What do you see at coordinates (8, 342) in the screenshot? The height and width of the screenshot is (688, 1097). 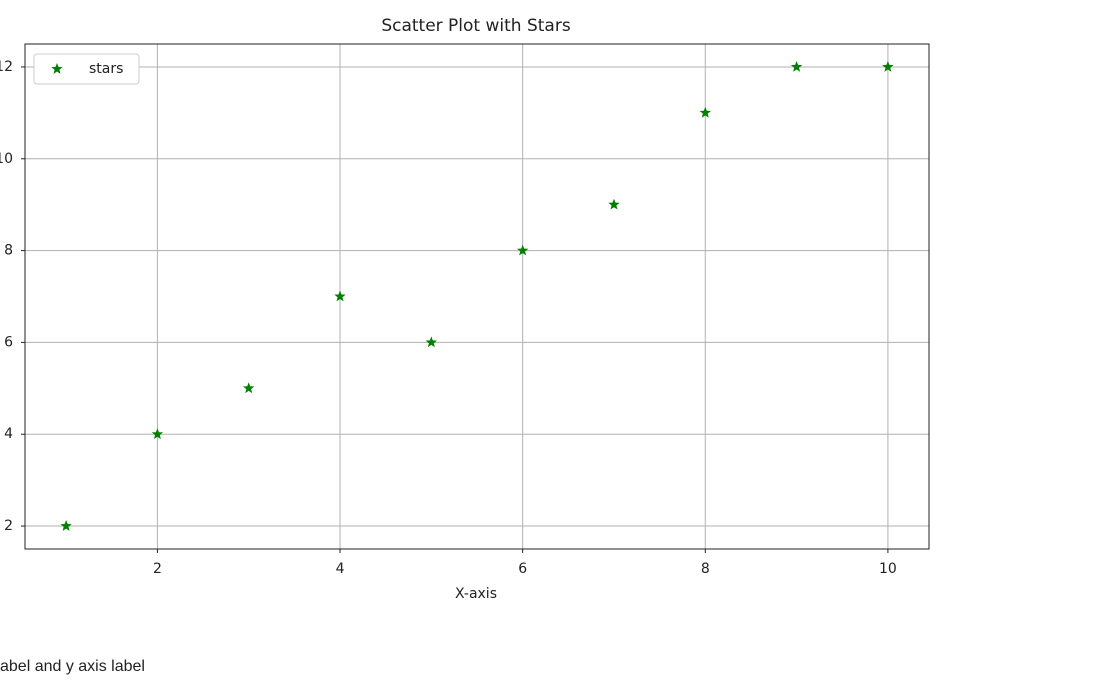 I see `y-tick-label: 6` at bounding box center [8, 342].